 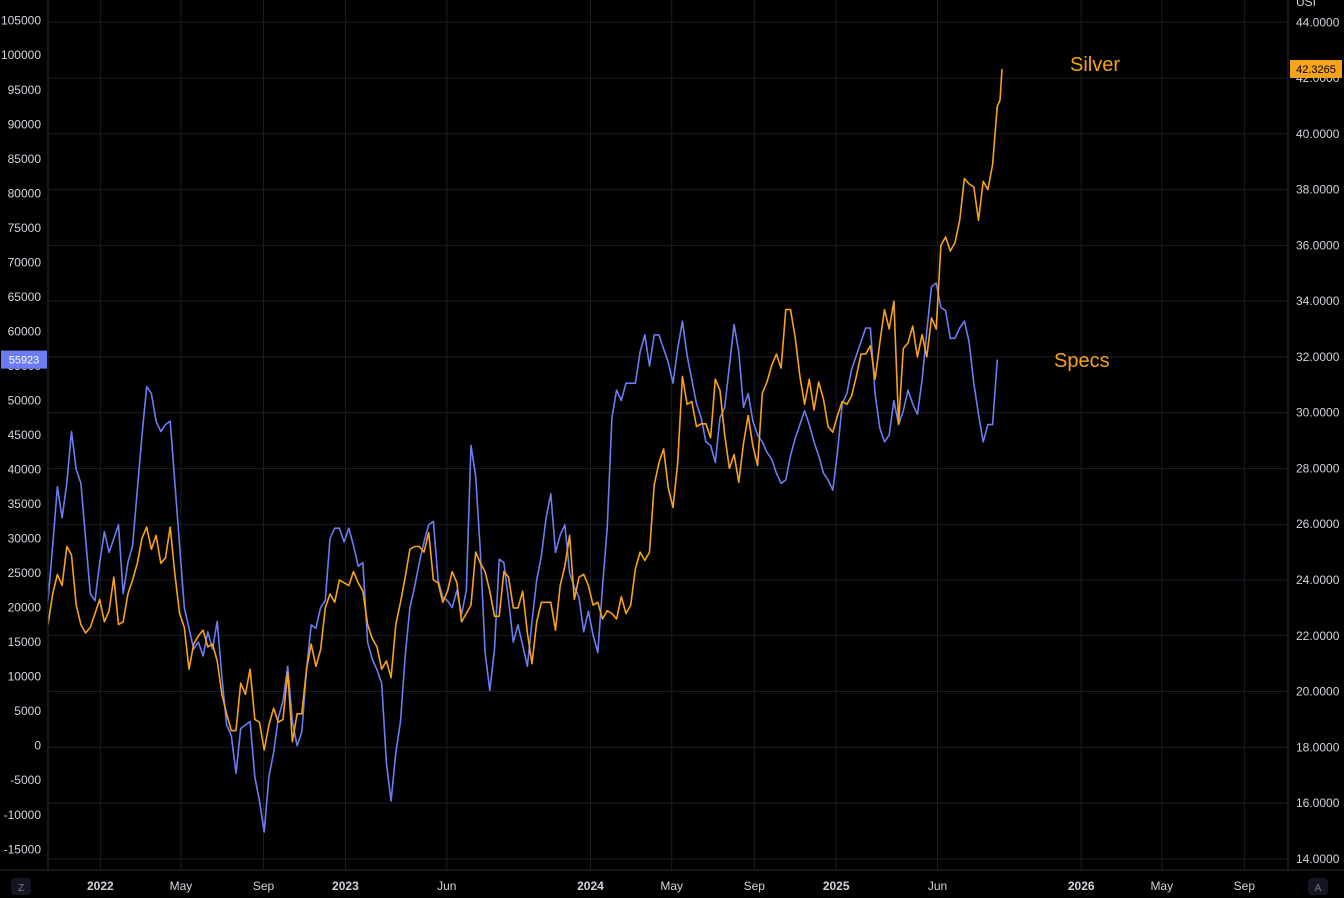 What do you see at coordinates (836, 886) in the screenshot?
I see `x-tick-label: 2025` at bounding box center [836, 886].